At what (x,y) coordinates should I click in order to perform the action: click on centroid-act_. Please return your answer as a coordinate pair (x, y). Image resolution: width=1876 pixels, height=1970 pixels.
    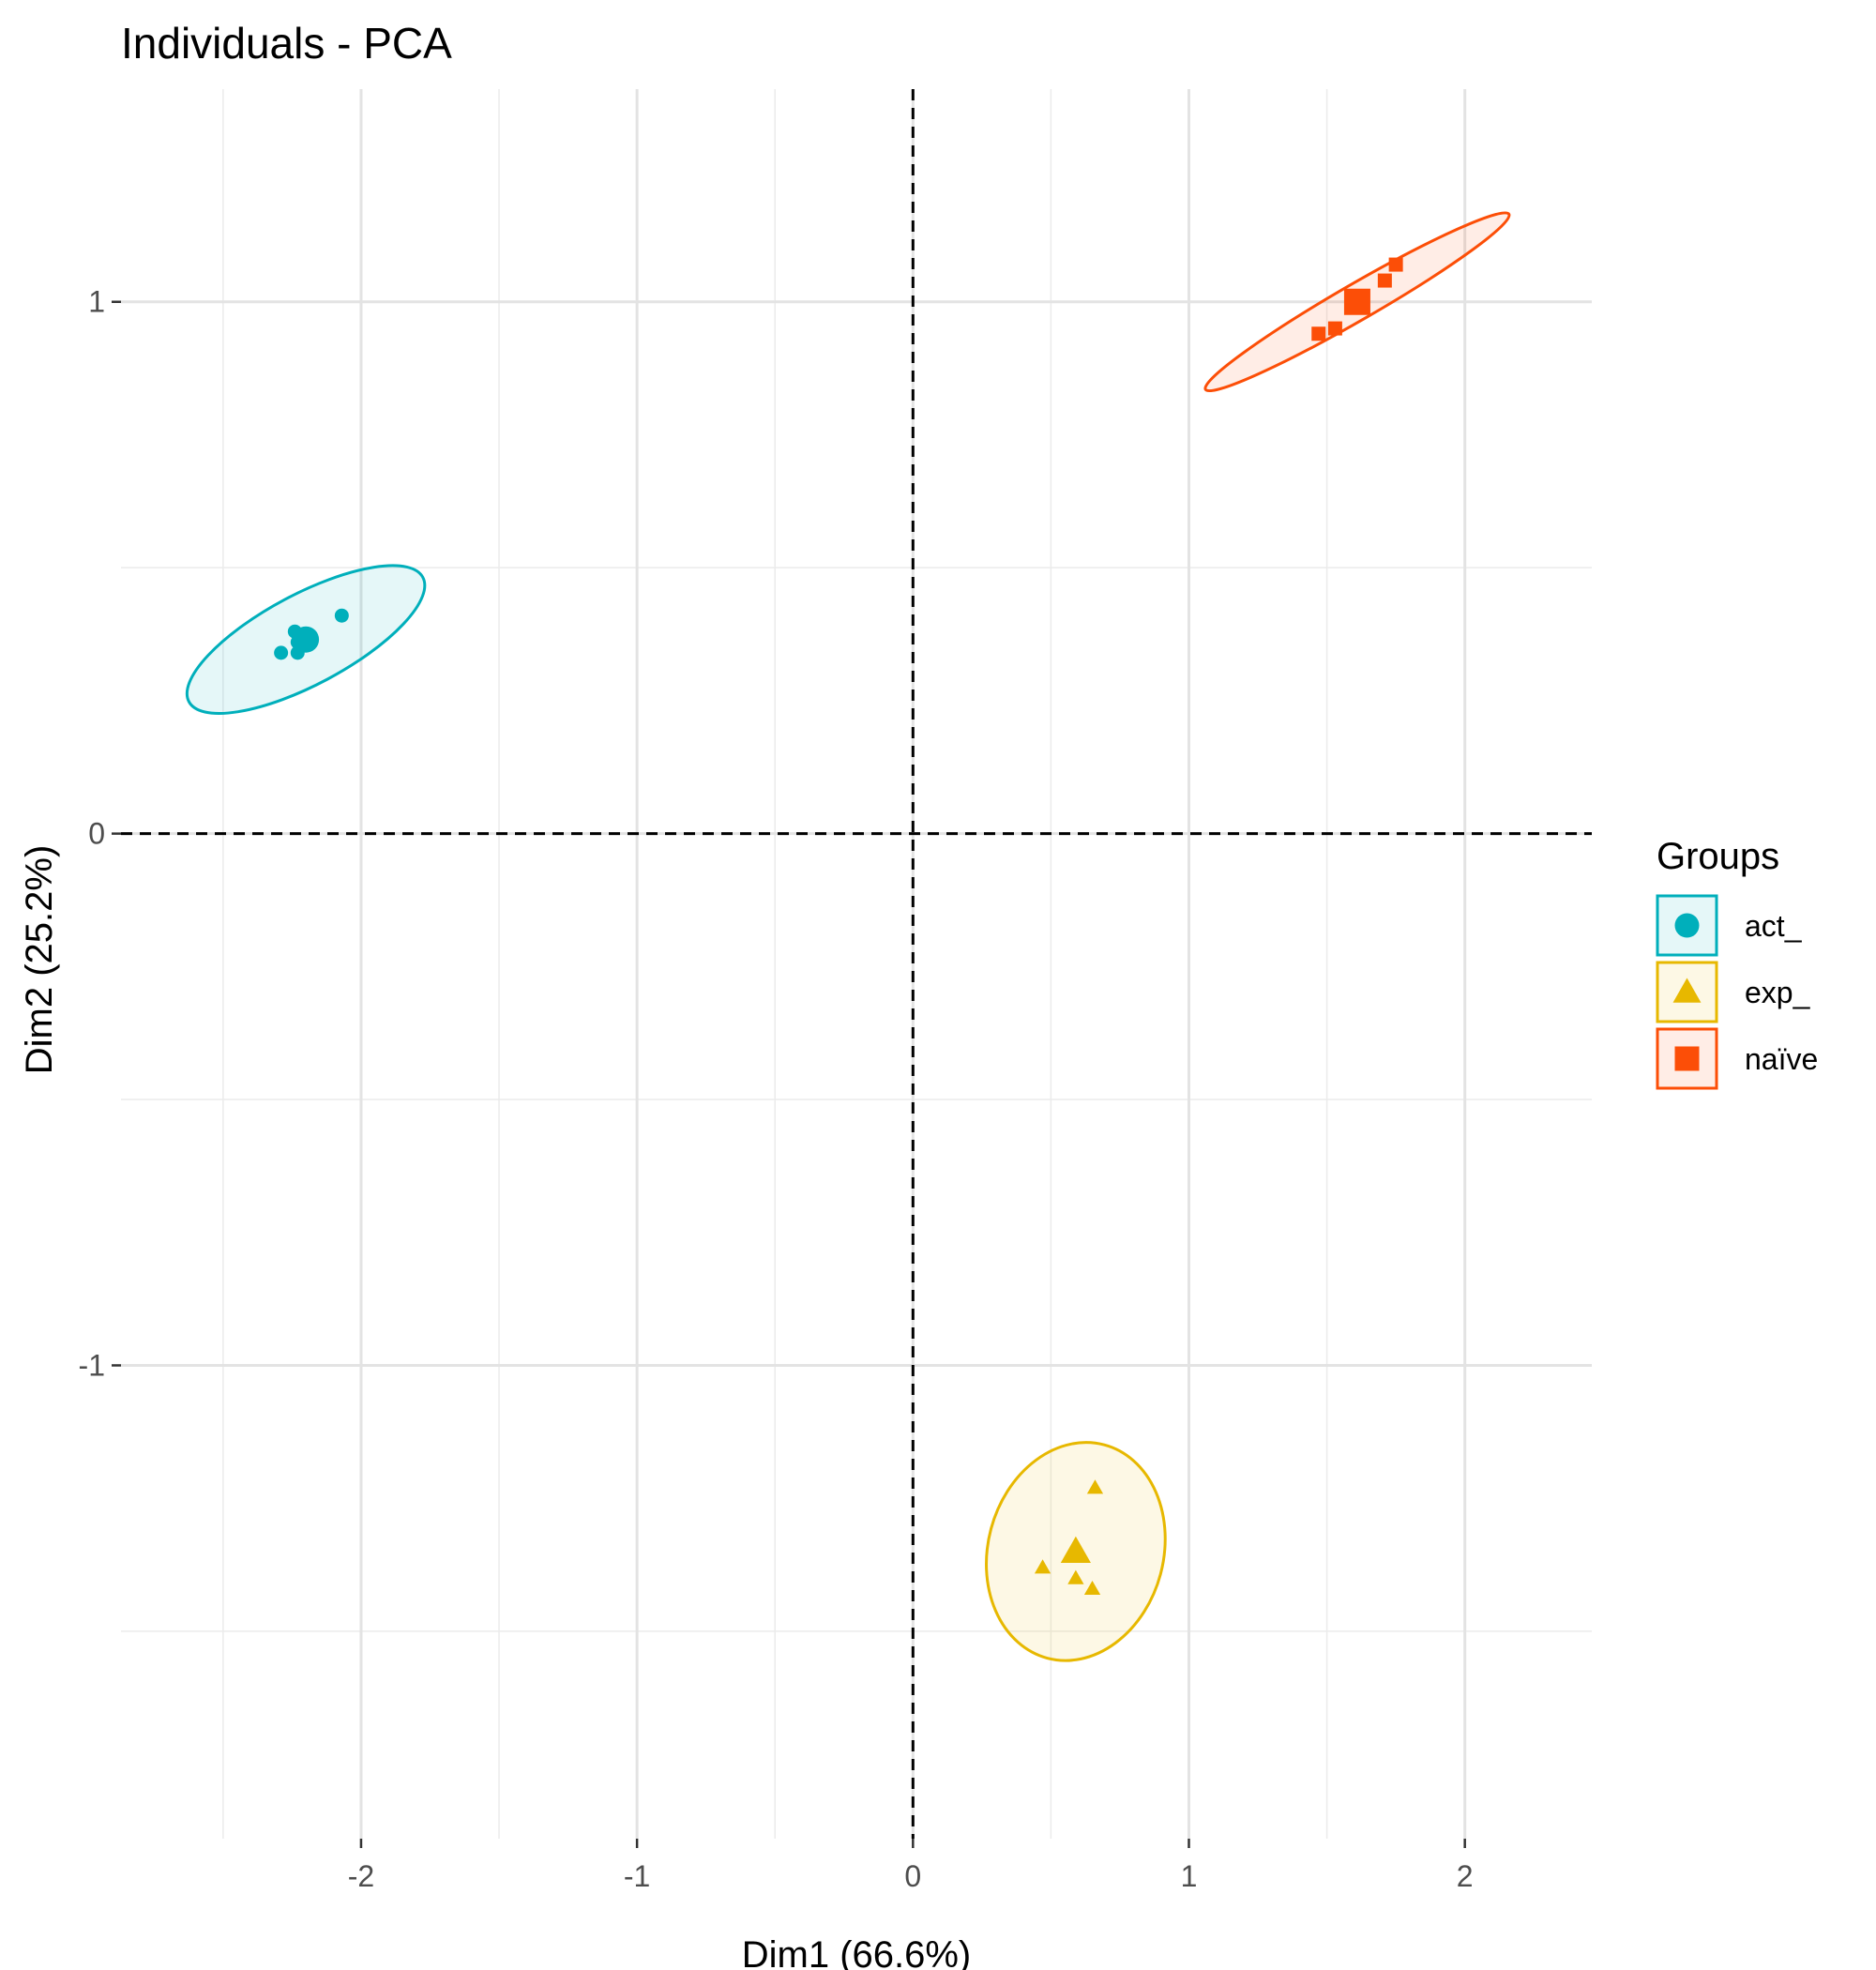
    Looking at the image, I should click on (306, 640).